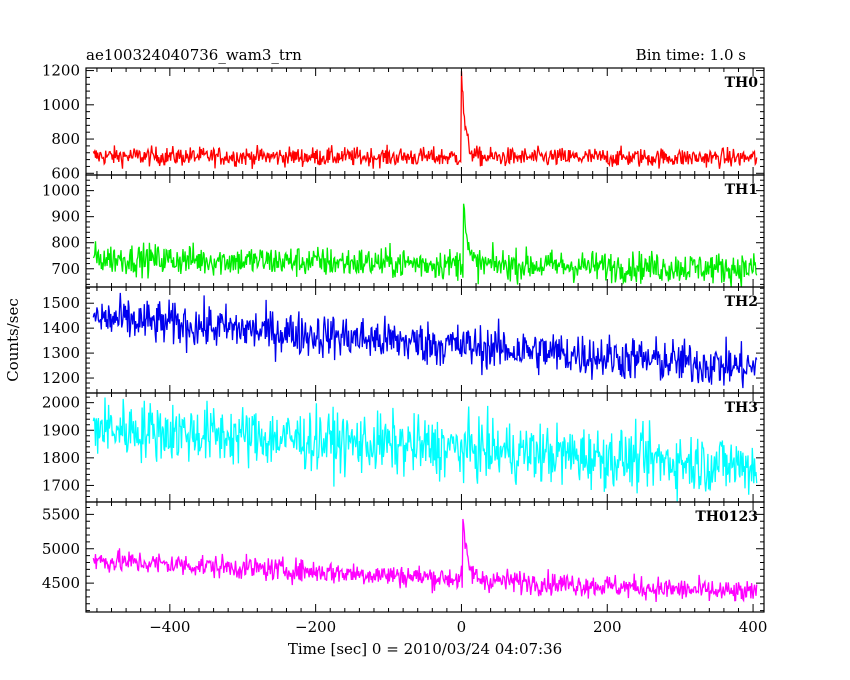 The image size is (850, 680). What do you see at coordinates (13, 340) in the screenshot?
I see `y-axis-label: Counts/sec` at bounding box center [13, 340].